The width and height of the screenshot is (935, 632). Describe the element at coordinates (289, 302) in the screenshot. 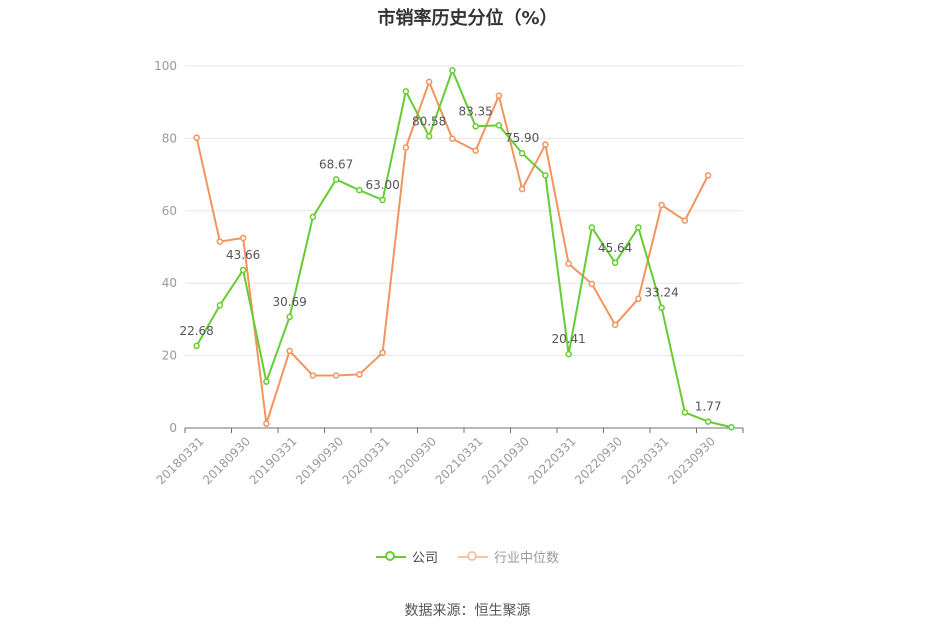

I see `data-label: 30.69` at that location.